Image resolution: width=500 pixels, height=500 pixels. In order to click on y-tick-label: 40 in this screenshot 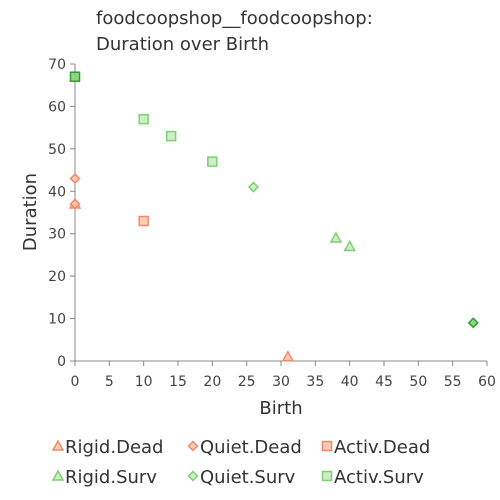, I will do `click(57, 192)`.